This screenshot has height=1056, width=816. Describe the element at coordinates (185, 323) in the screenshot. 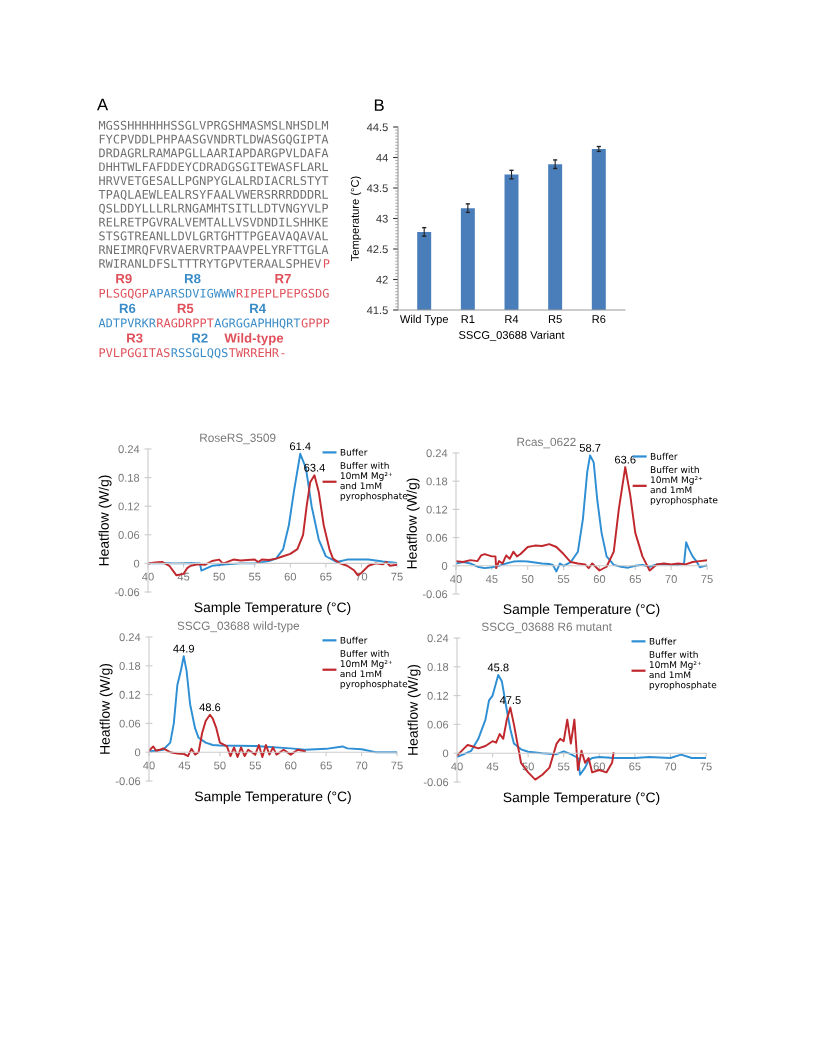

I see `text: RAGDRPPT` at that location.